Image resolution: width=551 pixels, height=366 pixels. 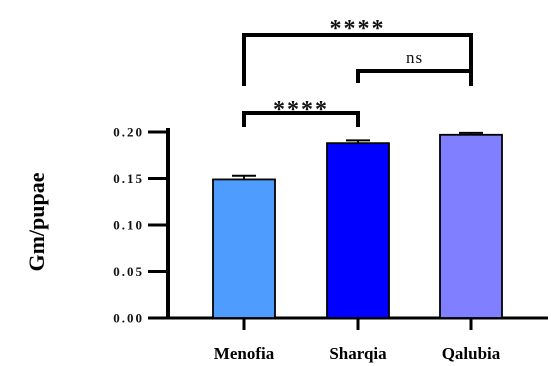 What do you see at coordinates (128, 178) in the screenshot?
I see `y-tick-label: 0.15` at bounding box center [128, 178].